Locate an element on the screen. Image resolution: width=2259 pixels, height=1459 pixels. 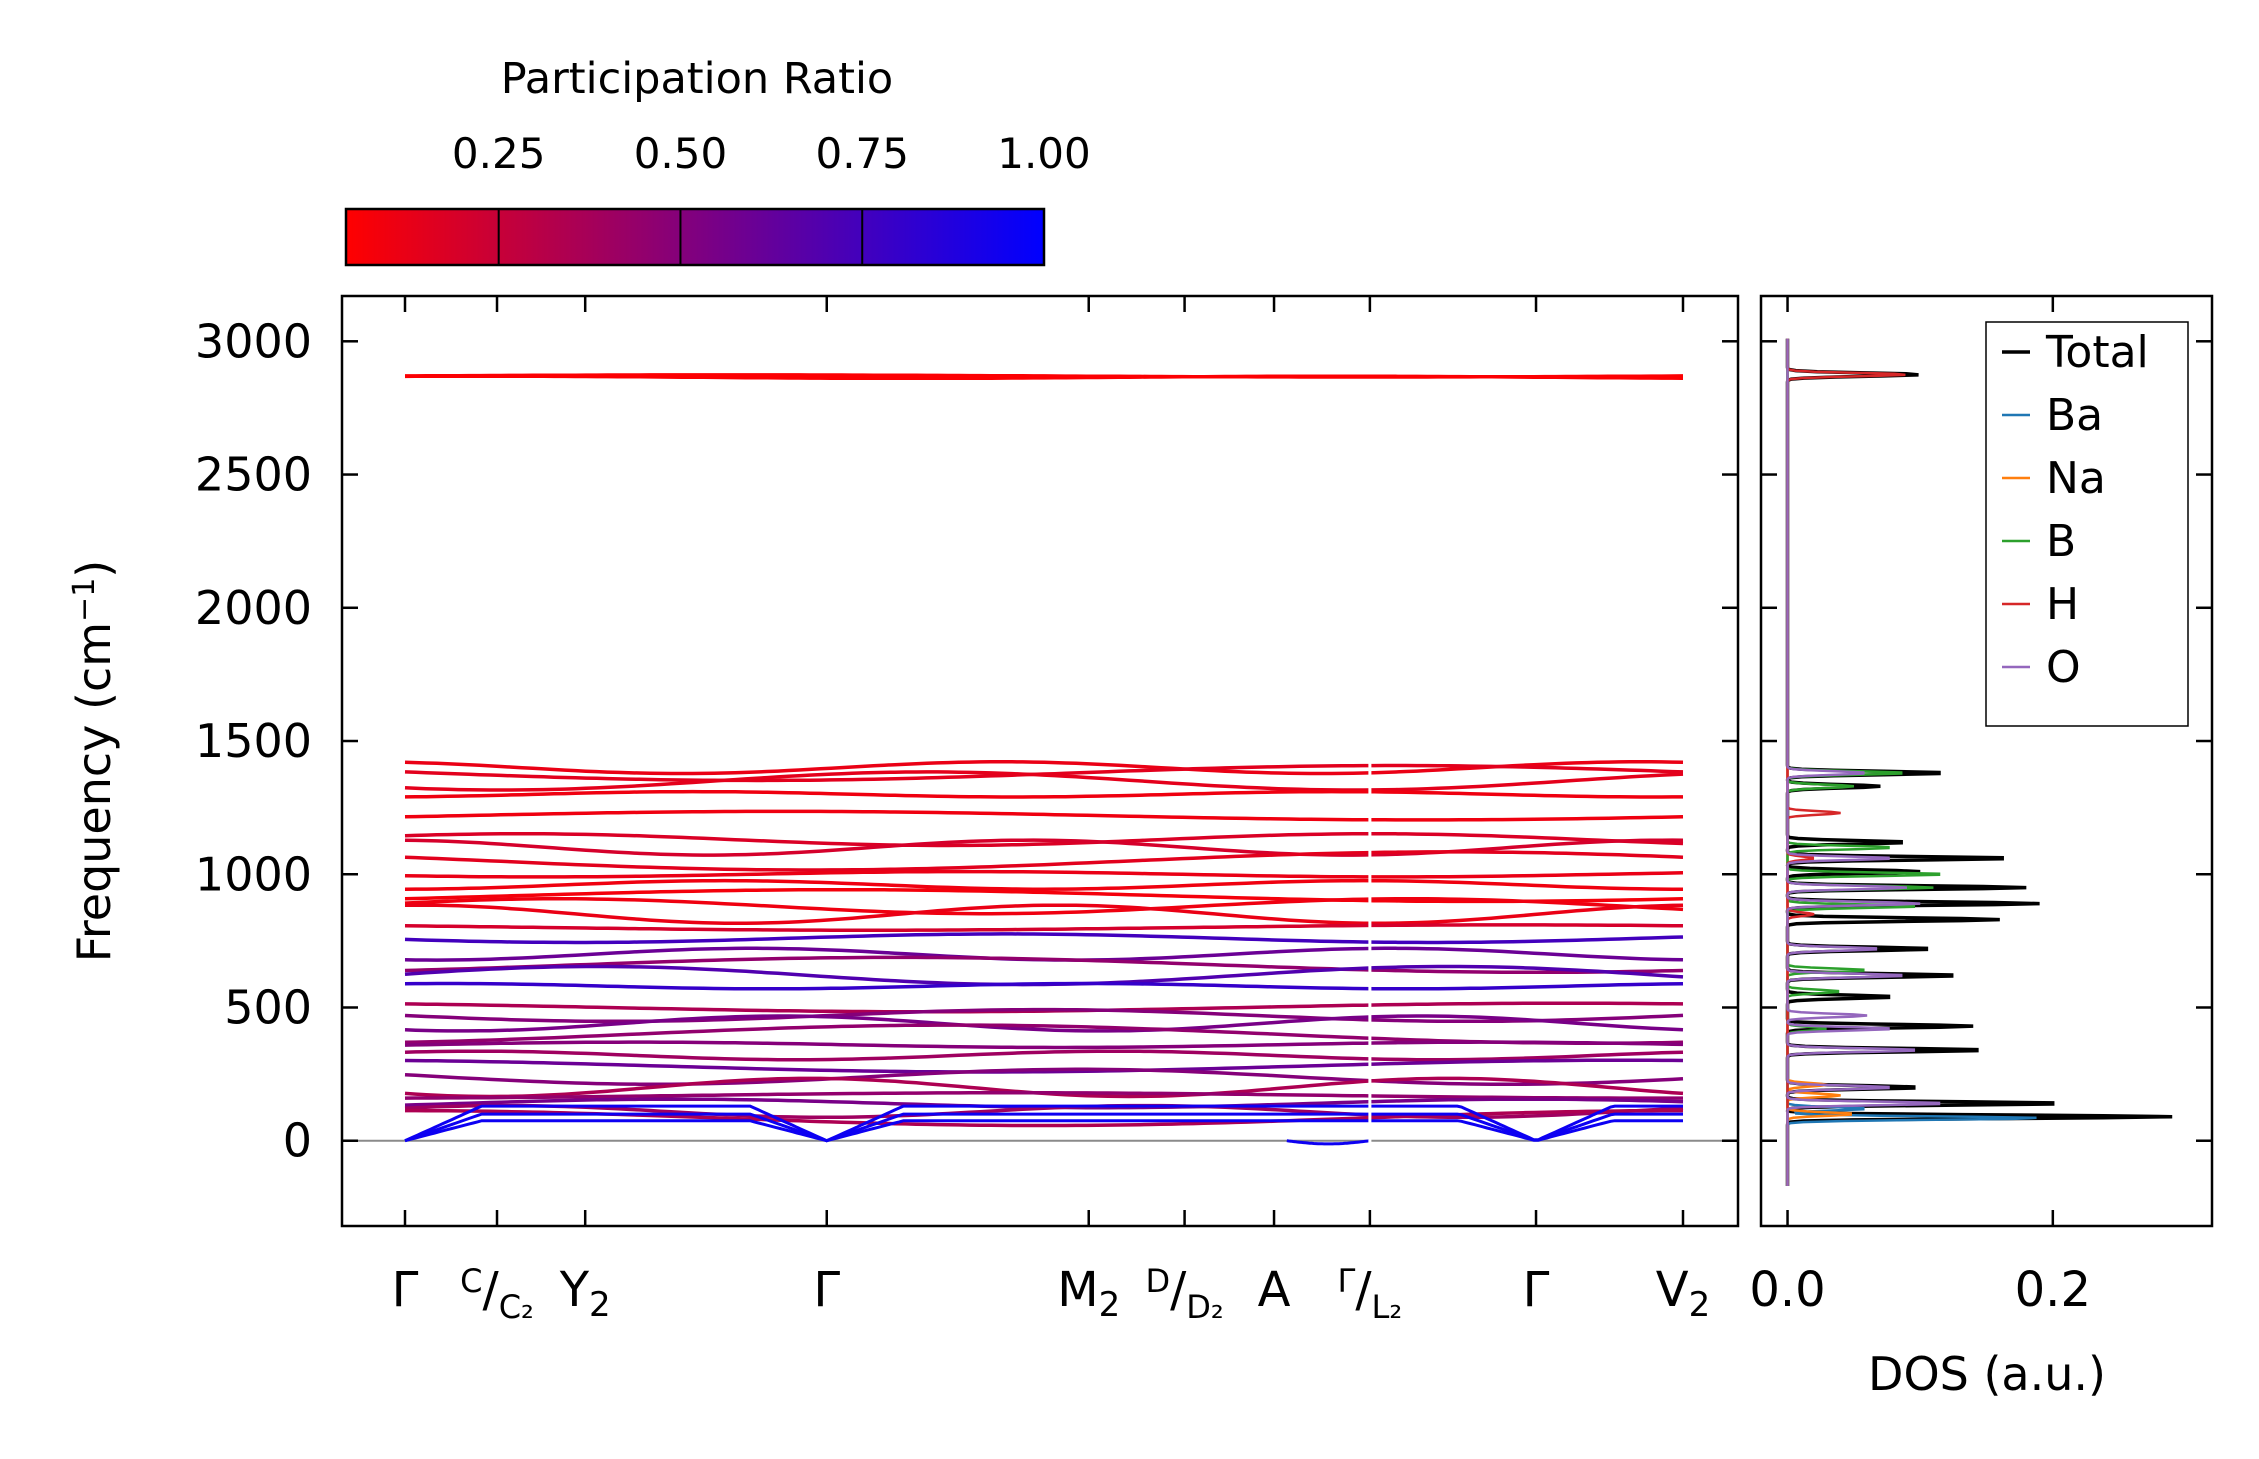
y-tick-label: 2500 is located at coordinates (253, 475).